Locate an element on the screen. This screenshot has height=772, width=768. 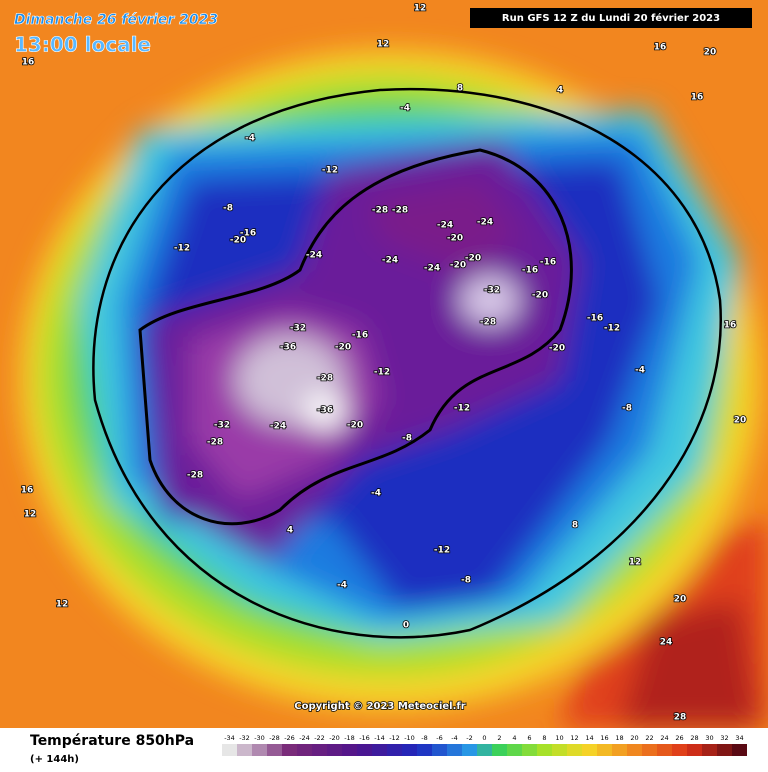
scale-label: -4 is located at coordinates (454, 738).